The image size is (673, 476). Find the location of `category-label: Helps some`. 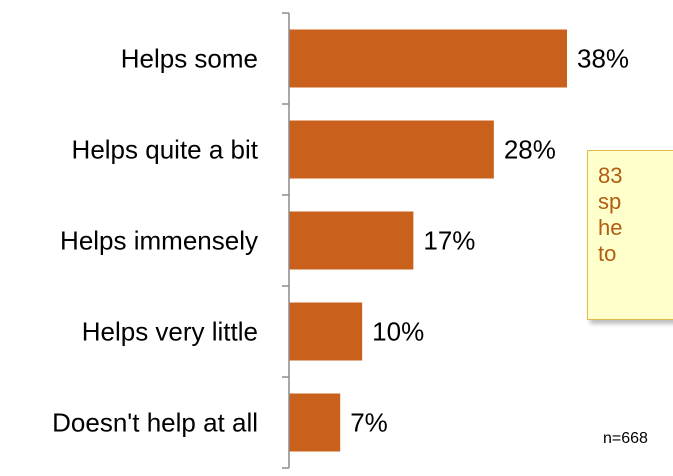

category-label: Helps some is located at coordinates (189, 59).